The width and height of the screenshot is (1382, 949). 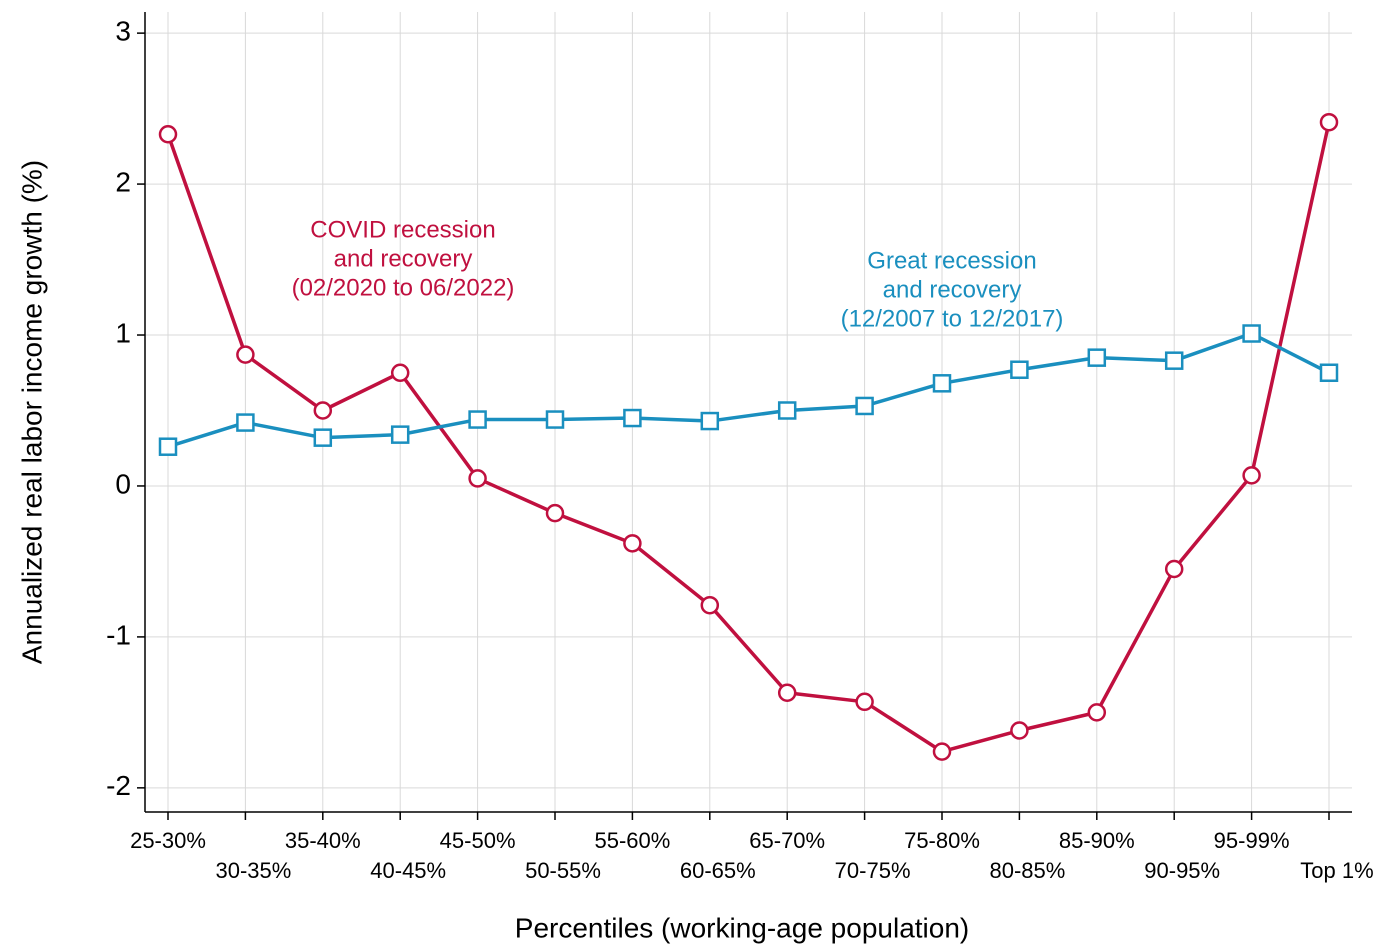 I want to click on x-tick-label: 30-35%, so click(x=253, y=870).